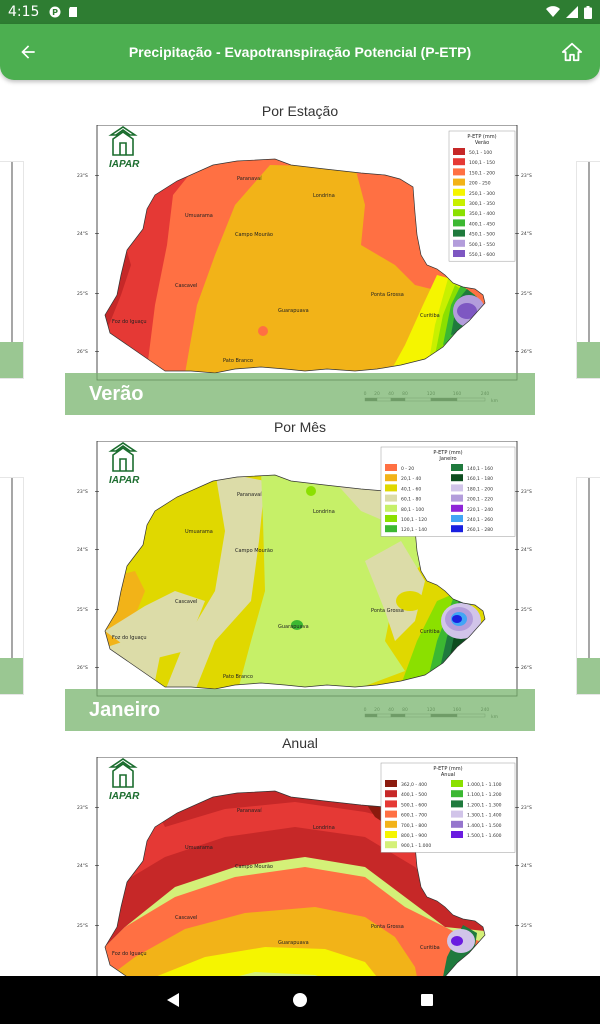  I want to click on triangle-back-icon, so click(173, 1000).